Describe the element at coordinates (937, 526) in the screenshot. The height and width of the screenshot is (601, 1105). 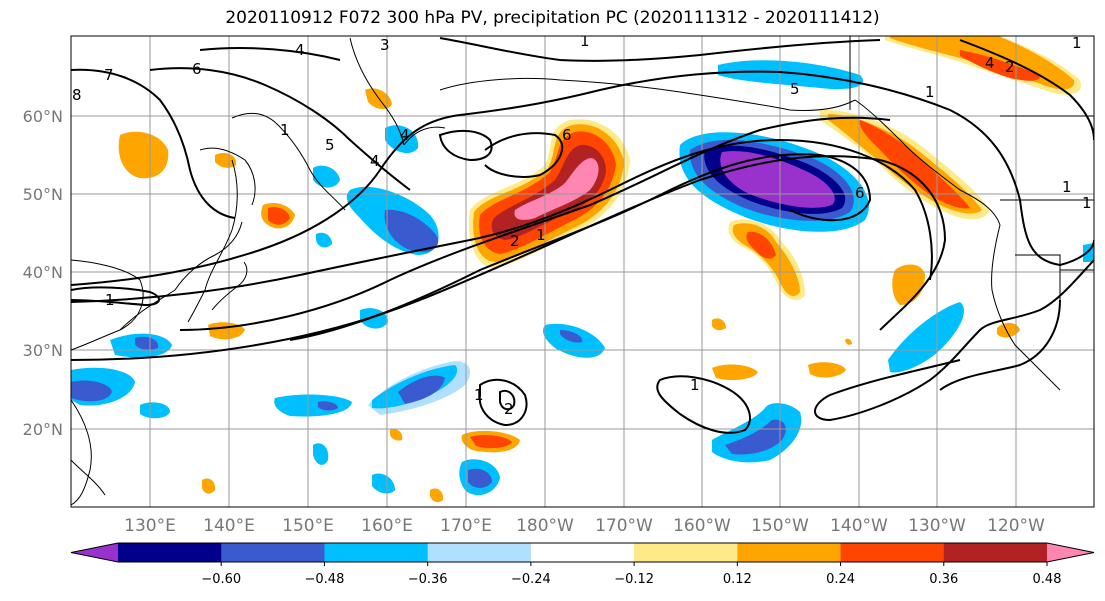
I see `lon-label: 130°W` at that location.